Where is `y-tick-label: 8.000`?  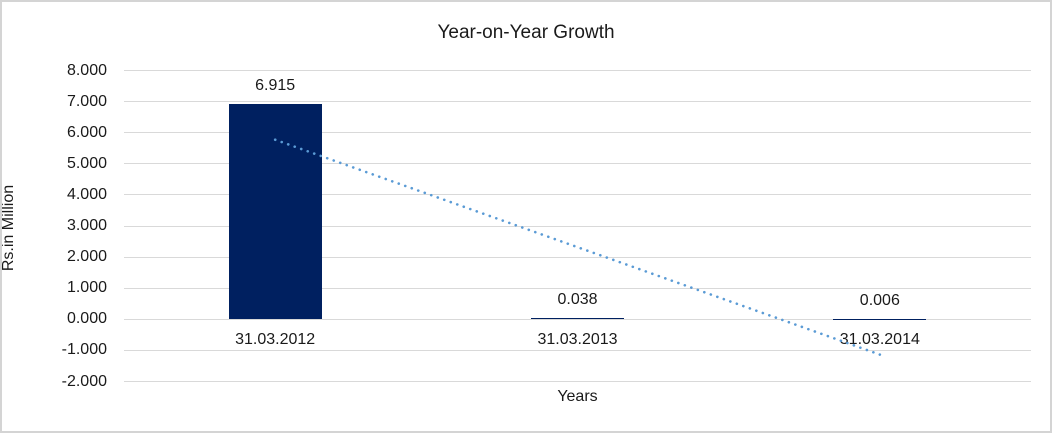
y-tick-label: 8.000 is located at coordinates (86, 70).